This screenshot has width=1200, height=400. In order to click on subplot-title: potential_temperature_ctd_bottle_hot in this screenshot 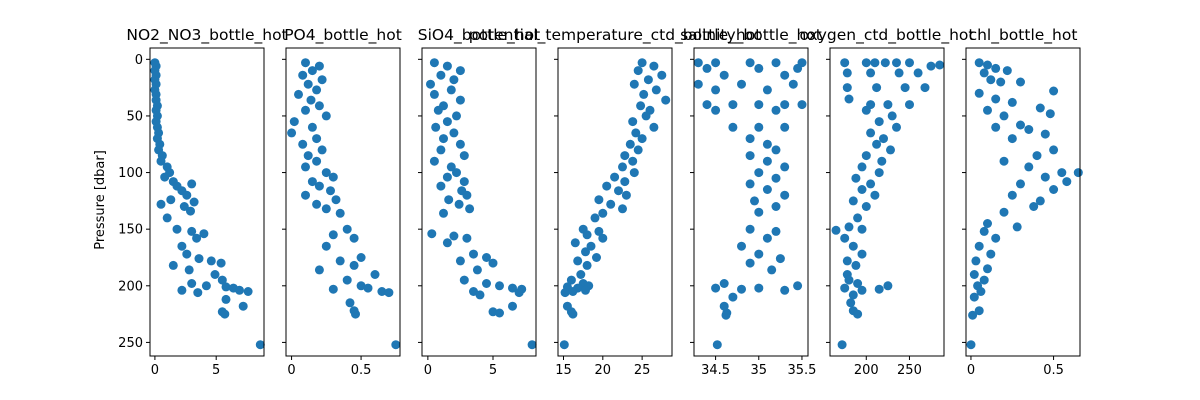, I will do `click(615, 35)`.